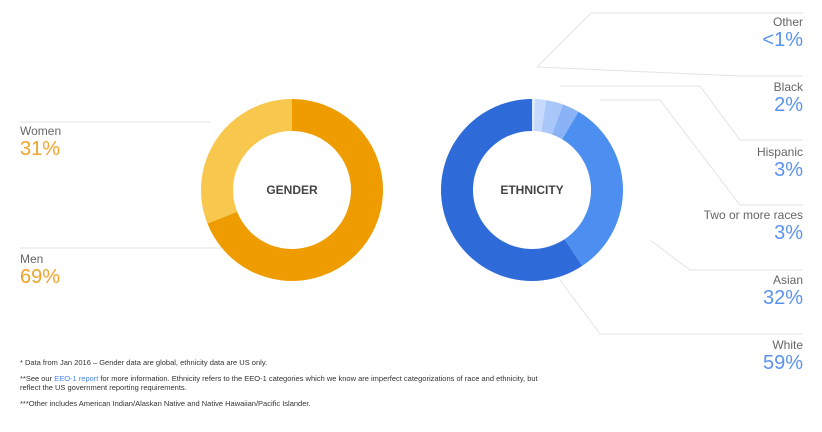 This screenshot has height=432, width=822. Describe the element at coordinates (592, 188) in the screenshot. I see `slice-asian` at that location.